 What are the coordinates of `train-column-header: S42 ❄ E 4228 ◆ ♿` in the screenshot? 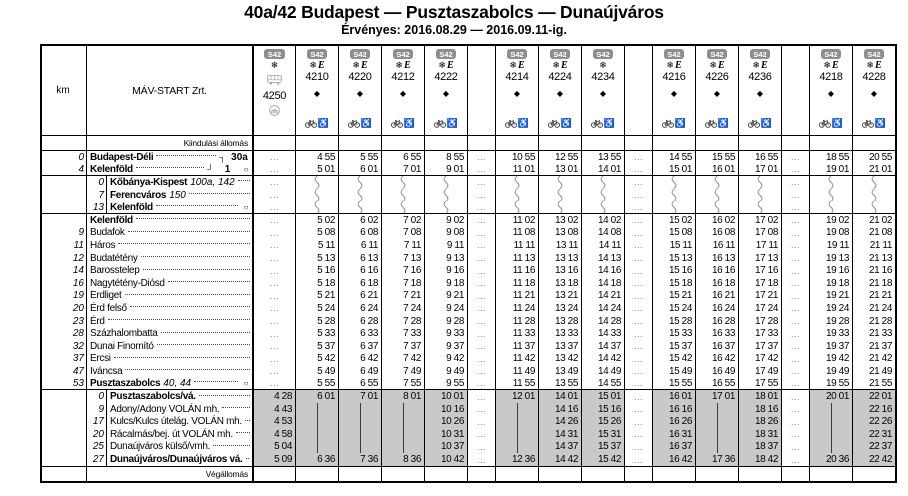 It's located at (873, 90).